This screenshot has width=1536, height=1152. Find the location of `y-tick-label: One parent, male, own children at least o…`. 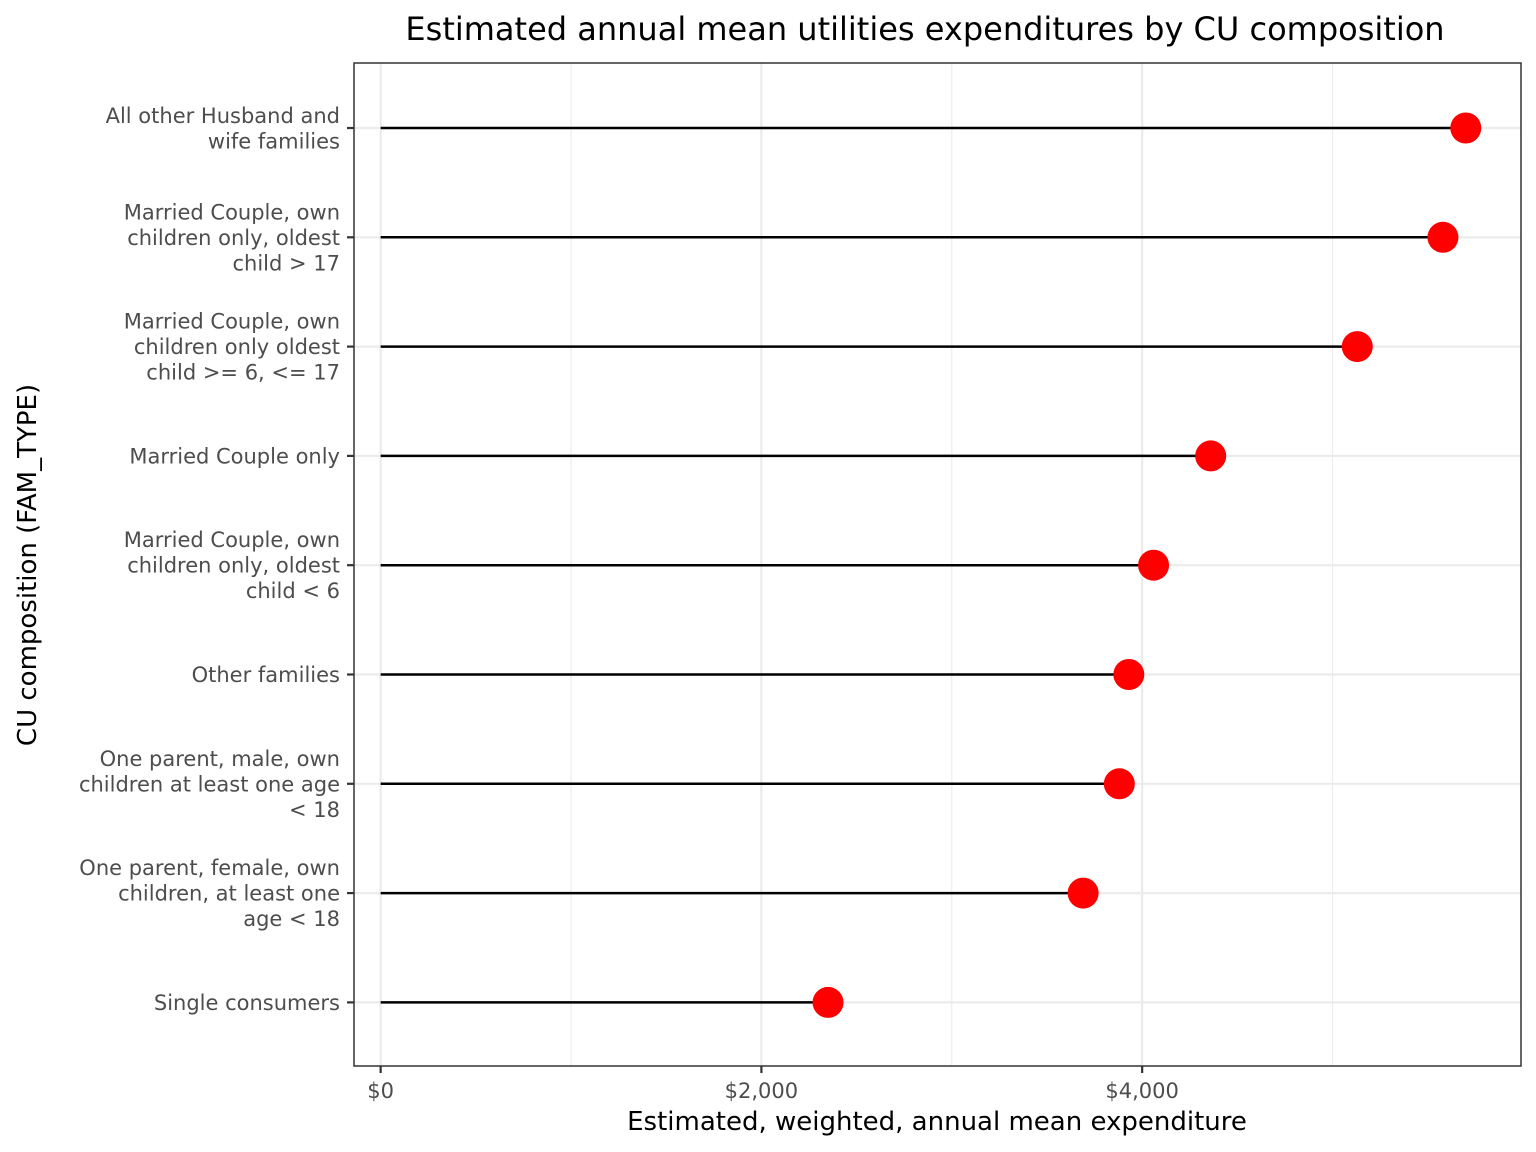

y-tick-label: One parent, male, own children at least o… is located at coordinates (209, 784).